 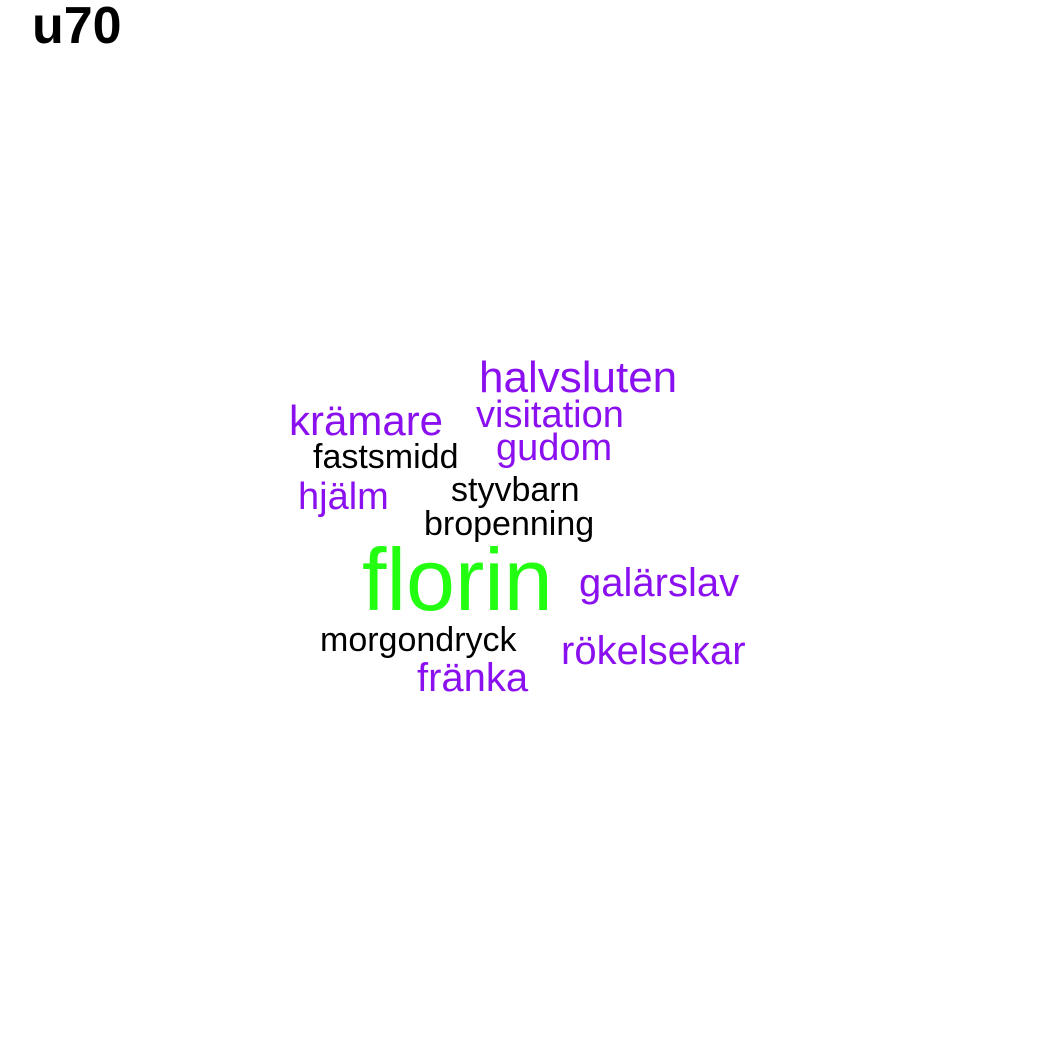 I want to click on word-morgondryck: morgondryck, so click(x=418, y=639).